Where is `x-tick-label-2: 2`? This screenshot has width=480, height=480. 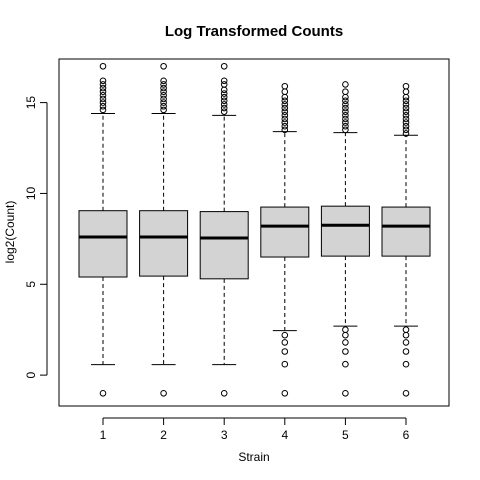 x-tick-label-2: 2 is located at coordinates (163, 435).